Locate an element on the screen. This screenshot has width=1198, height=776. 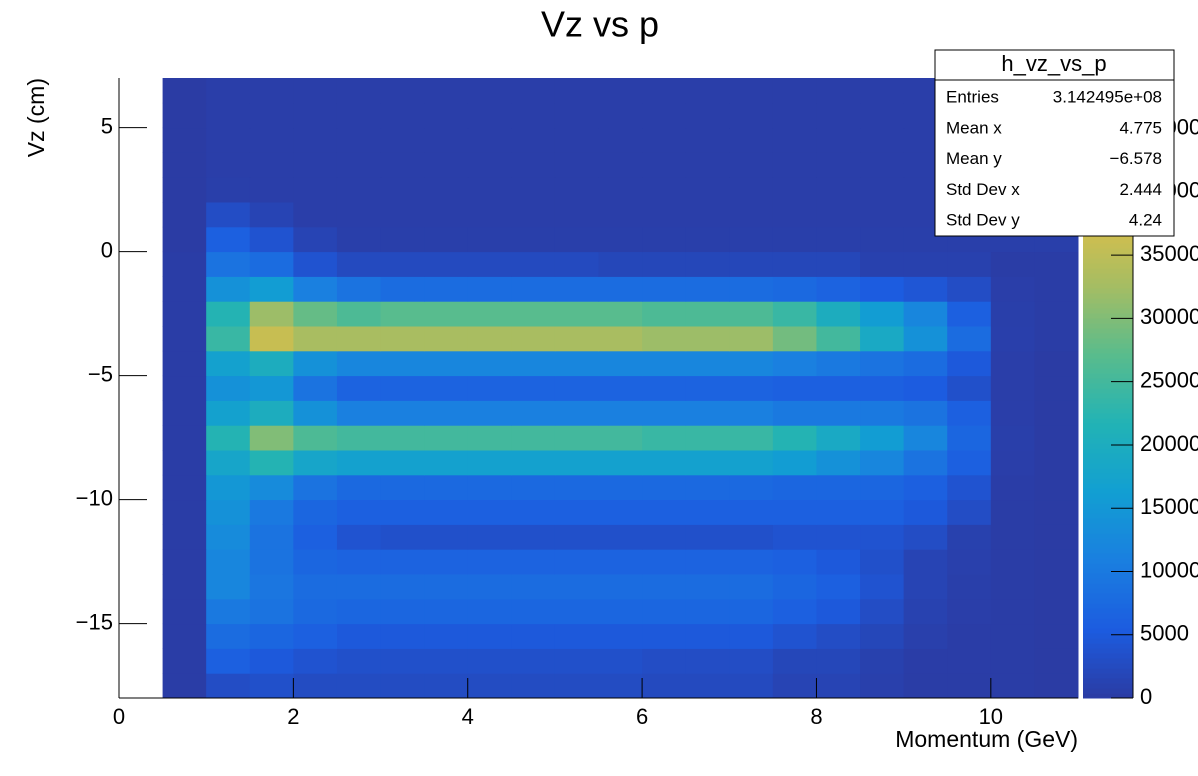
x-tick-label: 8 is located at coordinates (816, 716).